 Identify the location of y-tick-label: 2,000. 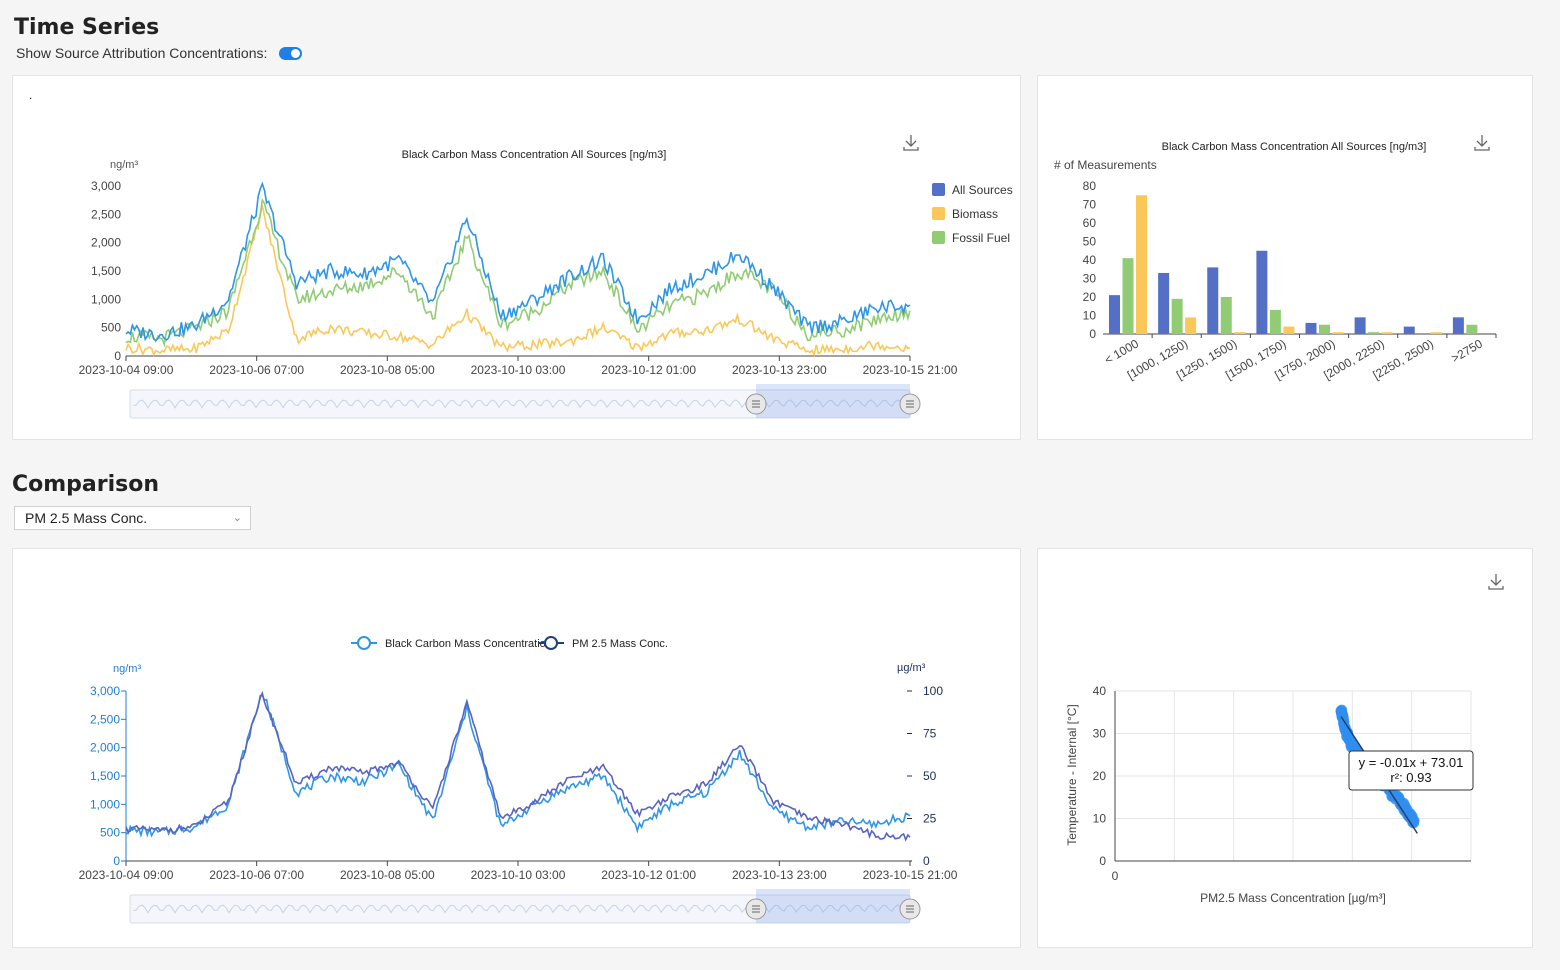
(106, 243).